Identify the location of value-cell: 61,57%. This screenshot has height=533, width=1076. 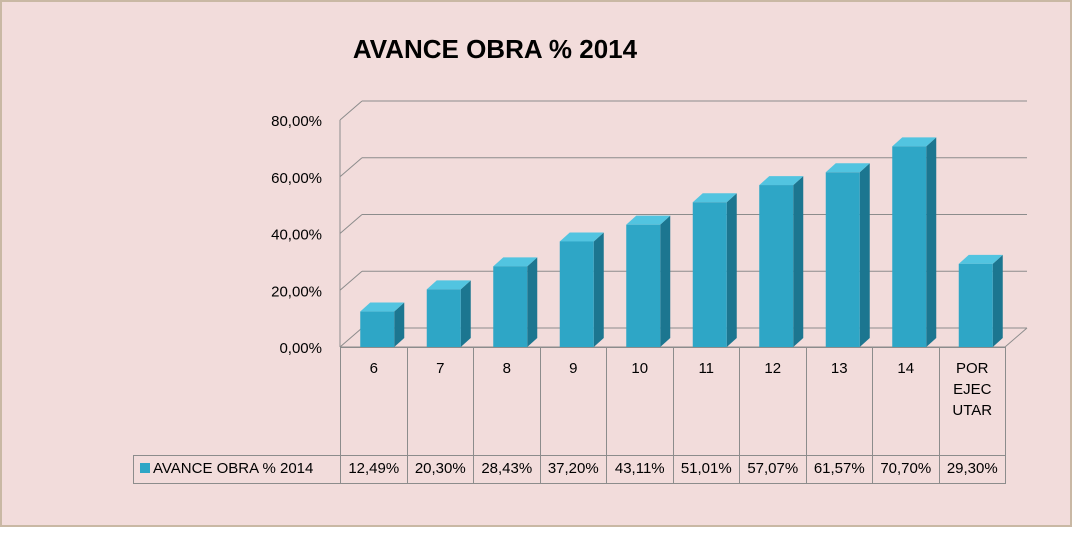
(839, 469).